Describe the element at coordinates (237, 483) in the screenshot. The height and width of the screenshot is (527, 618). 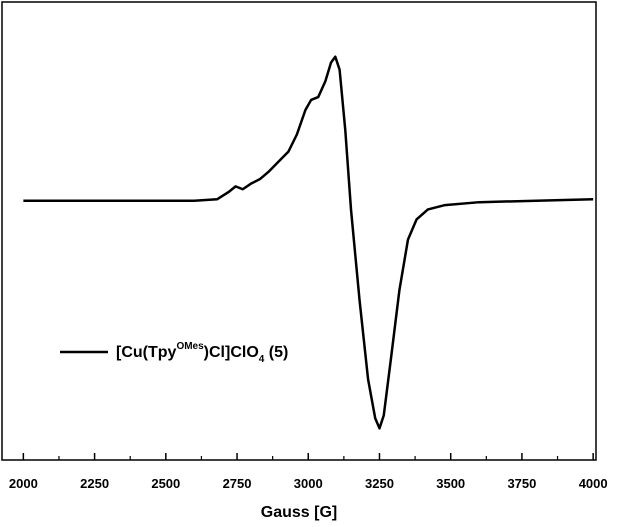
I see `x-tick-label: 2750` at that location.